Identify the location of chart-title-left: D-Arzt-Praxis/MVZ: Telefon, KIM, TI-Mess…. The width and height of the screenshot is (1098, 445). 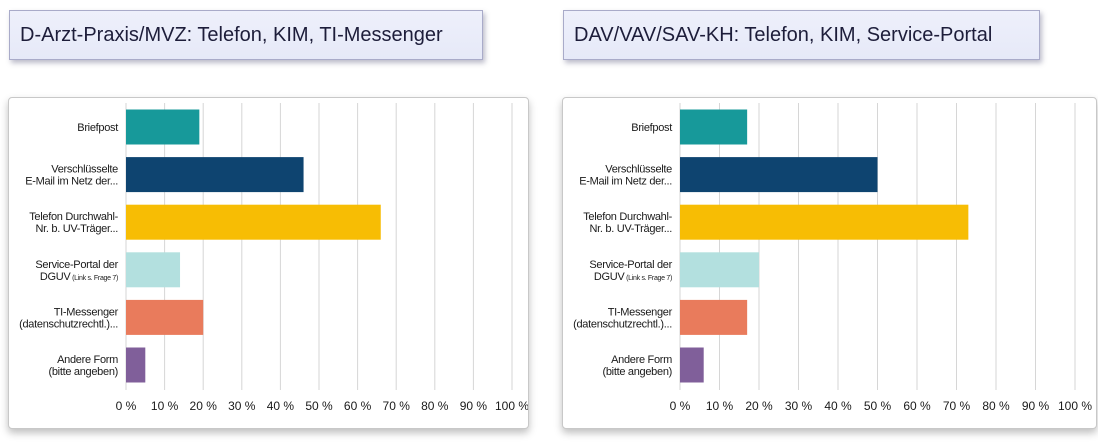
(246, 35).